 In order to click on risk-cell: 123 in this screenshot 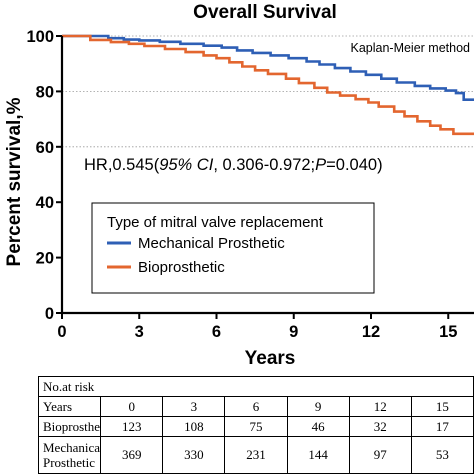, I will do `click(132, 426)`.